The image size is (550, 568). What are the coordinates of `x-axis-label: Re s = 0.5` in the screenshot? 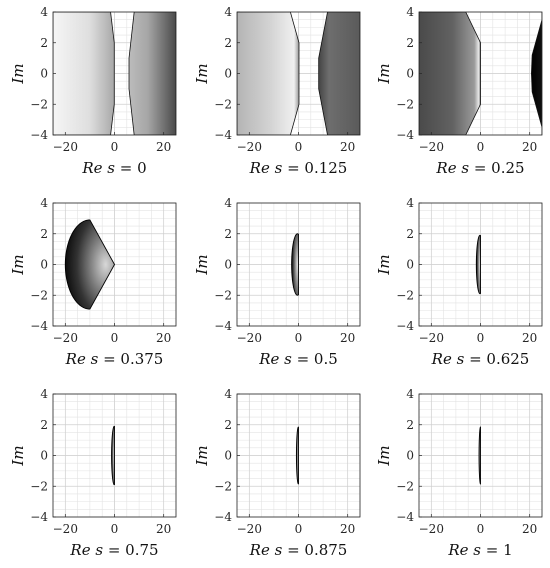 It's located at (298, 359).